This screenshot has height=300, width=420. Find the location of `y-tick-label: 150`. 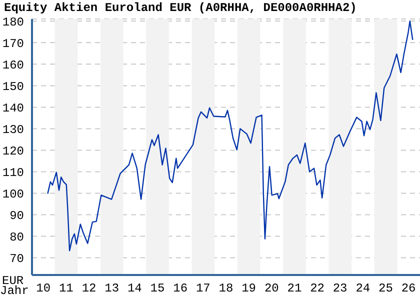

y-tick-label: 150 is located at coordinates (13, 87).